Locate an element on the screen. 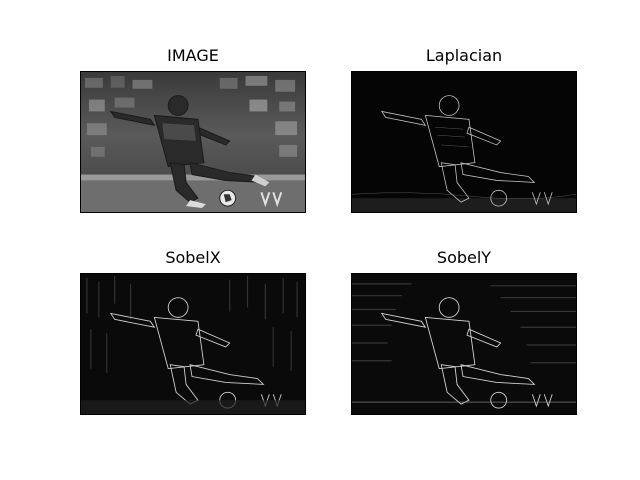 Image resolution: width=640 pixels, height=480 pixels. image-sobely-picture is located at coordinates (464, 344).